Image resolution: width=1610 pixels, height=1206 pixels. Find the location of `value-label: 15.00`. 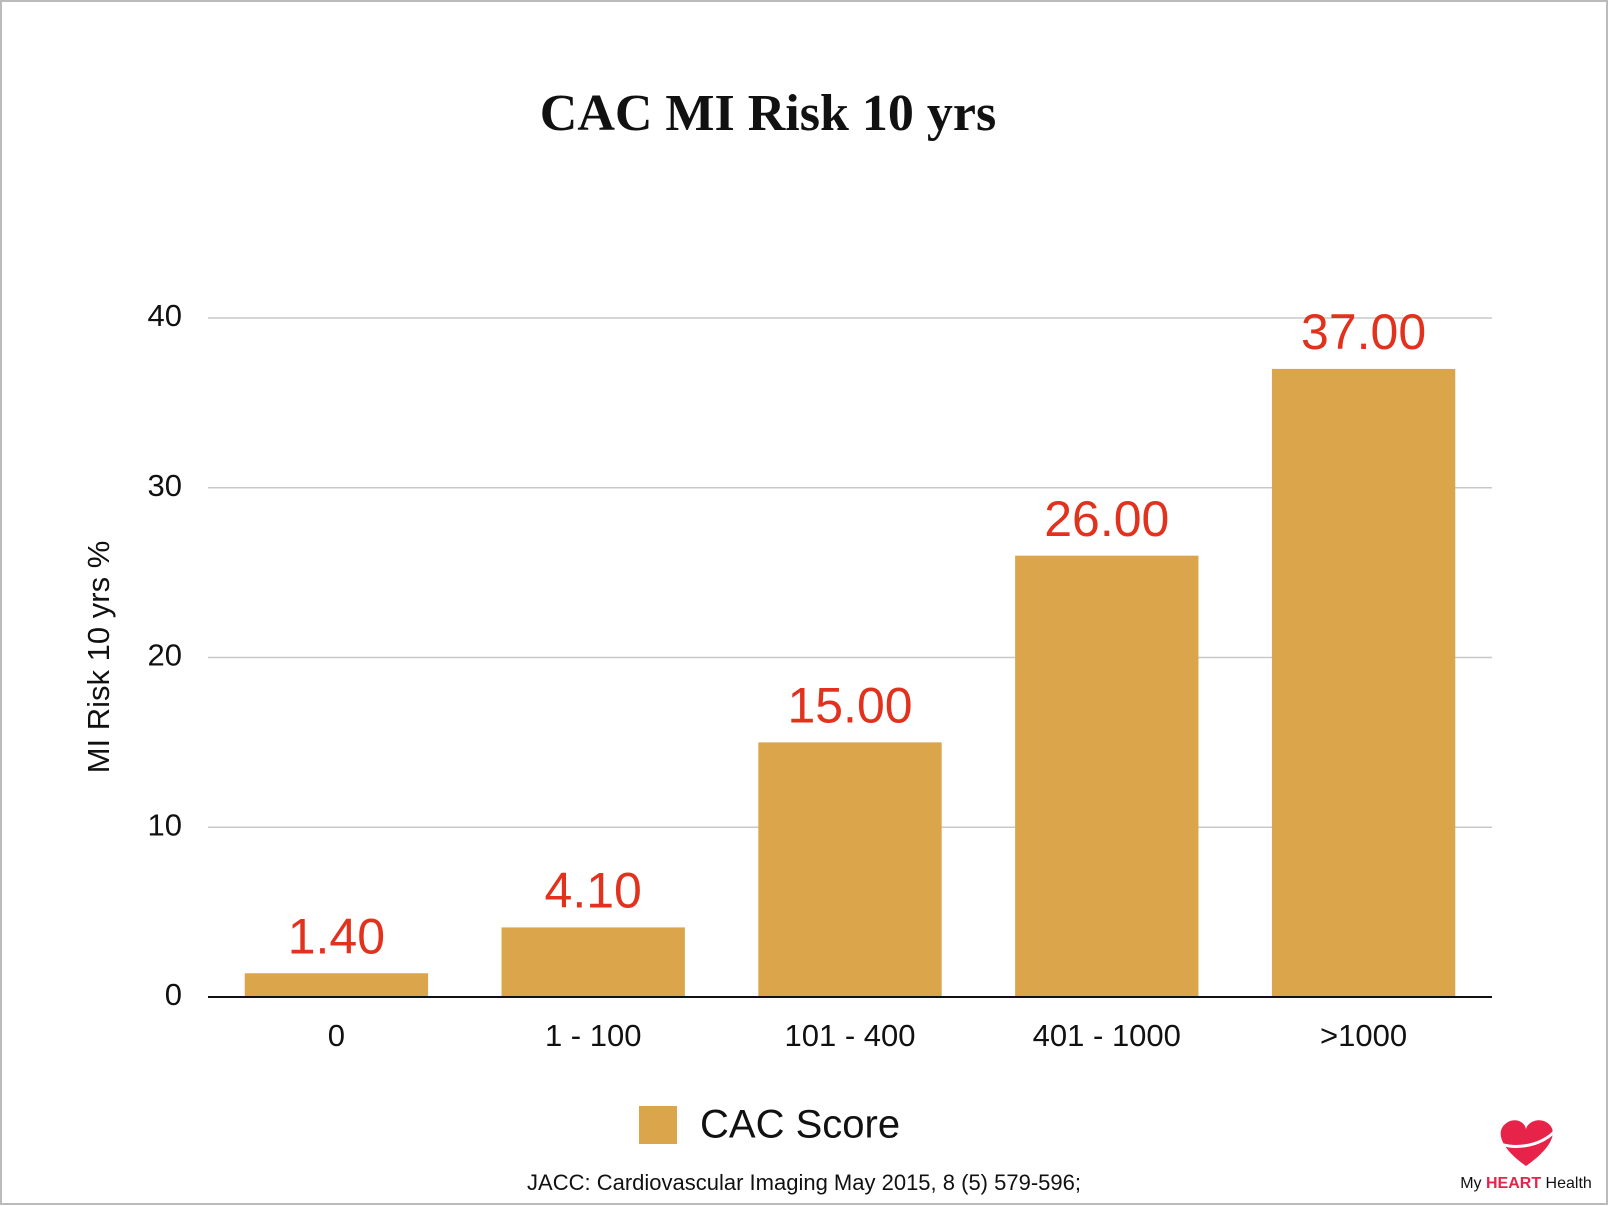

value-label: 15.00 is located at coordinates (849, 706).